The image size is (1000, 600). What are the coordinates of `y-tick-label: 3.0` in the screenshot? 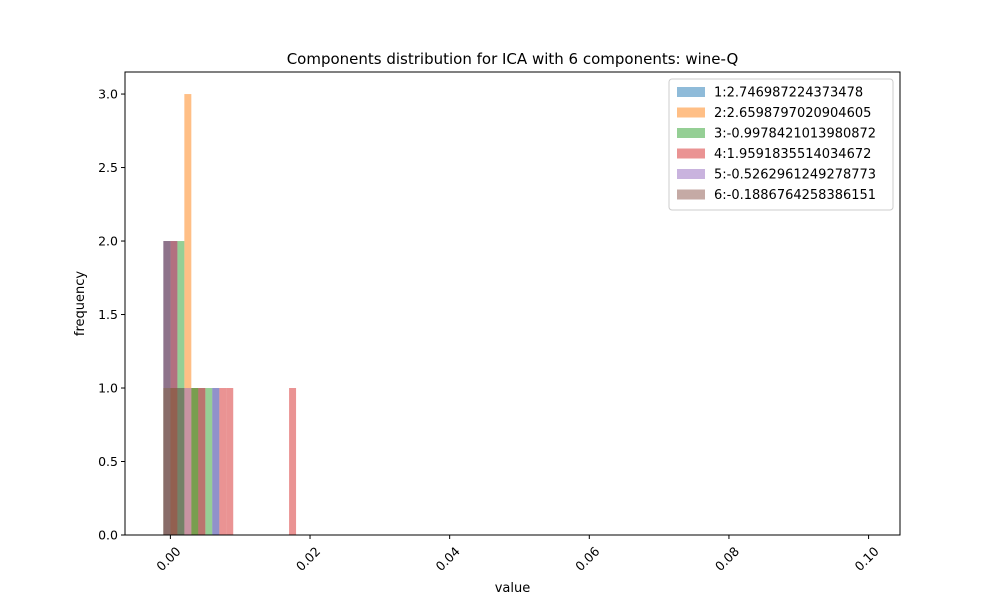 It's located at (108, 94).